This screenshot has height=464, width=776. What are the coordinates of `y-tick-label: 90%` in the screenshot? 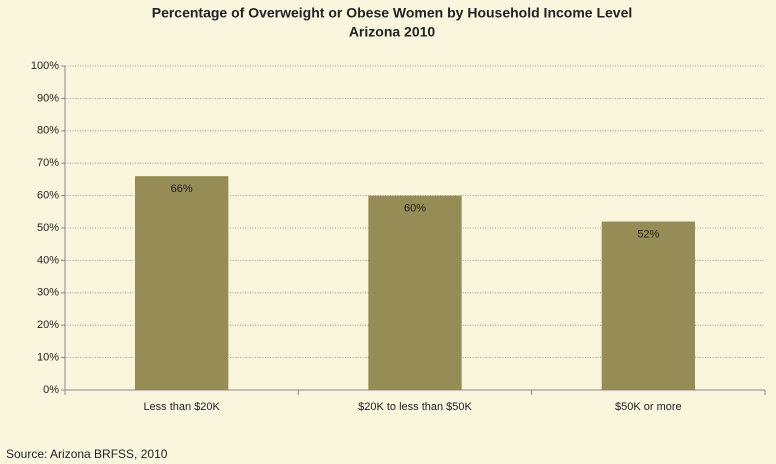 It's located at (48, 98).